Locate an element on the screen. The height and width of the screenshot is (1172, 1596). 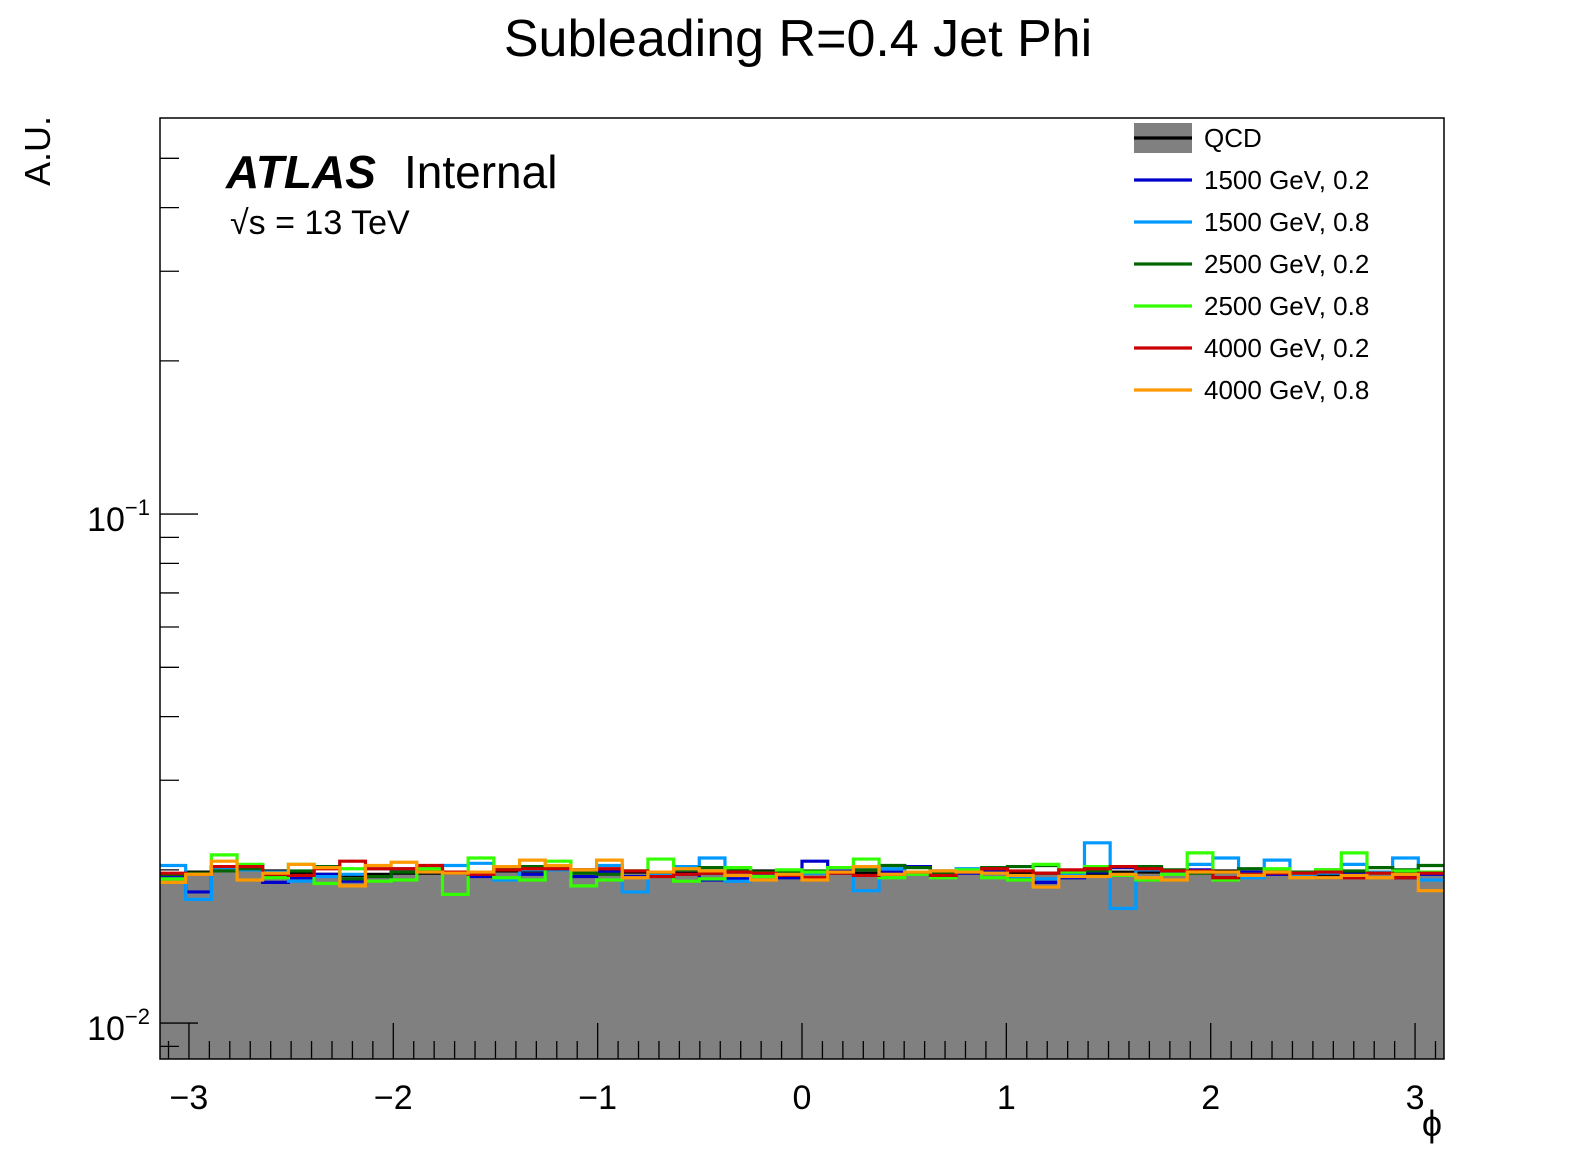
x-tick-label: −1 is located at coordinates (597, 1098).